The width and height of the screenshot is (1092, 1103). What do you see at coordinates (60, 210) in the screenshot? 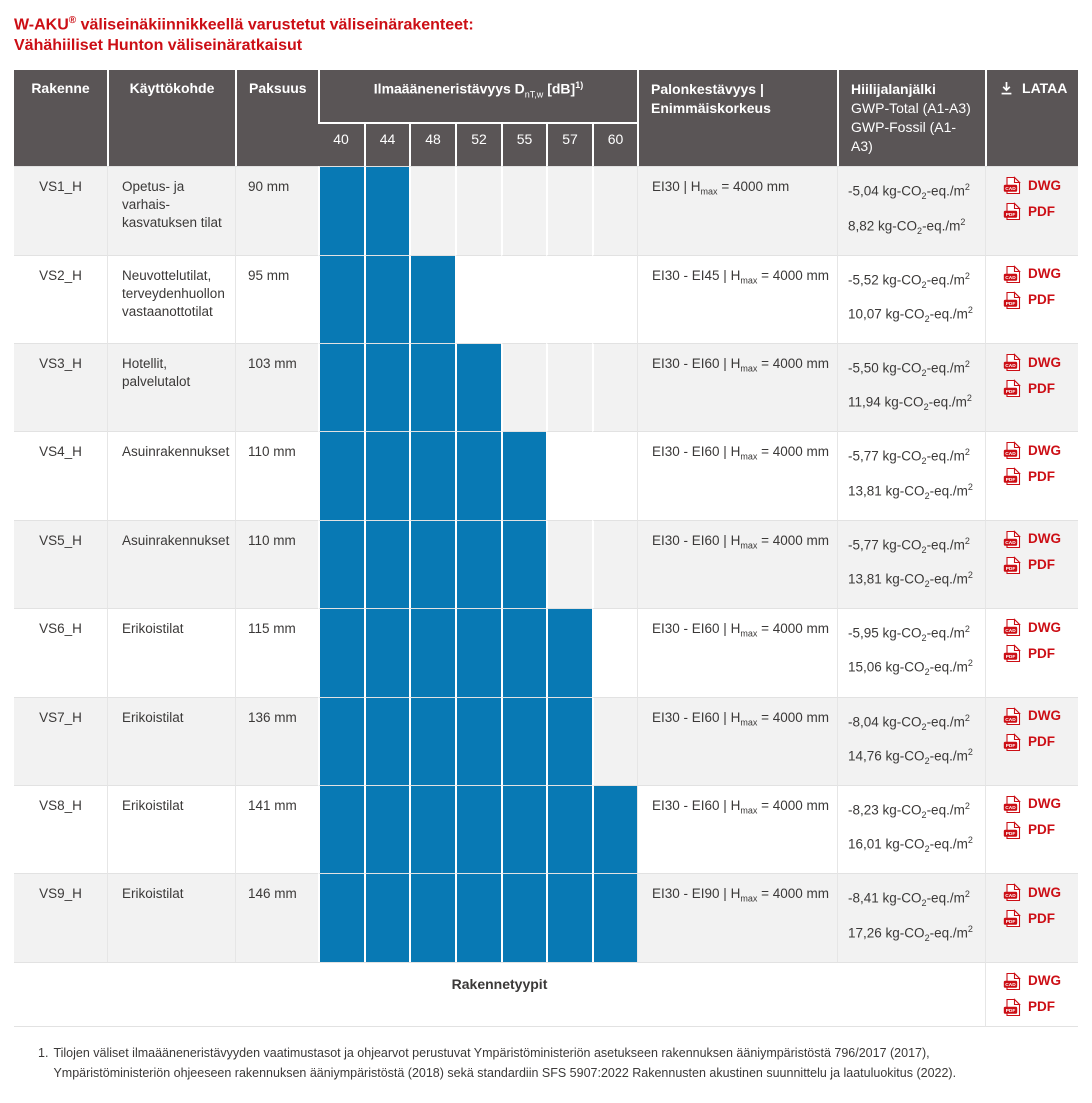
I see `structure-id: VS1_H` at bounding box center [60, 210].